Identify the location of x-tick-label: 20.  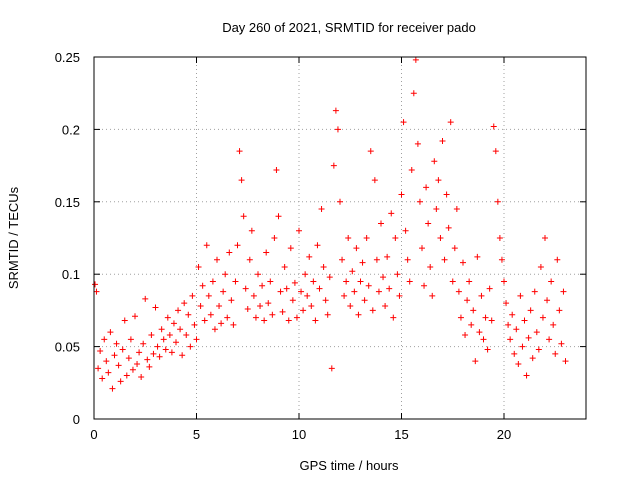
(504, 434).